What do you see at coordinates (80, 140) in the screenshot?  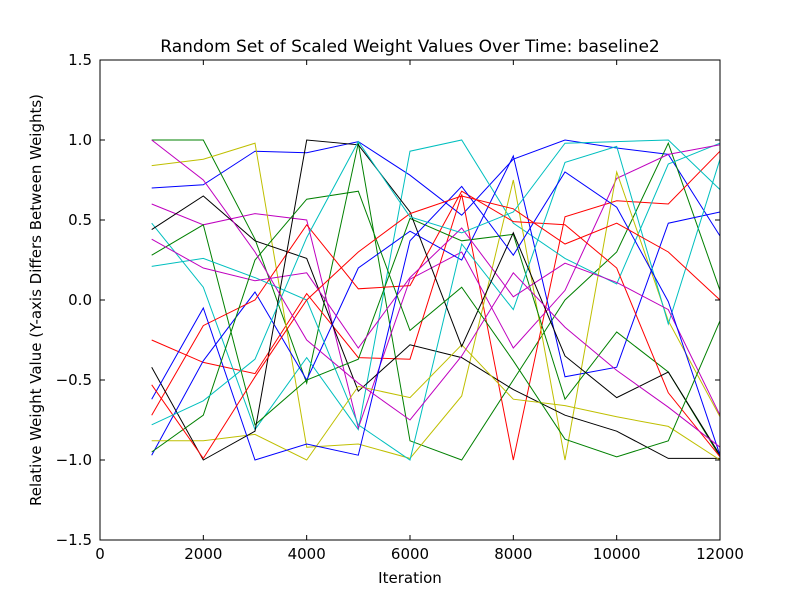 I see `y-tick-label: 1.0` at bounding box center [80, 140].